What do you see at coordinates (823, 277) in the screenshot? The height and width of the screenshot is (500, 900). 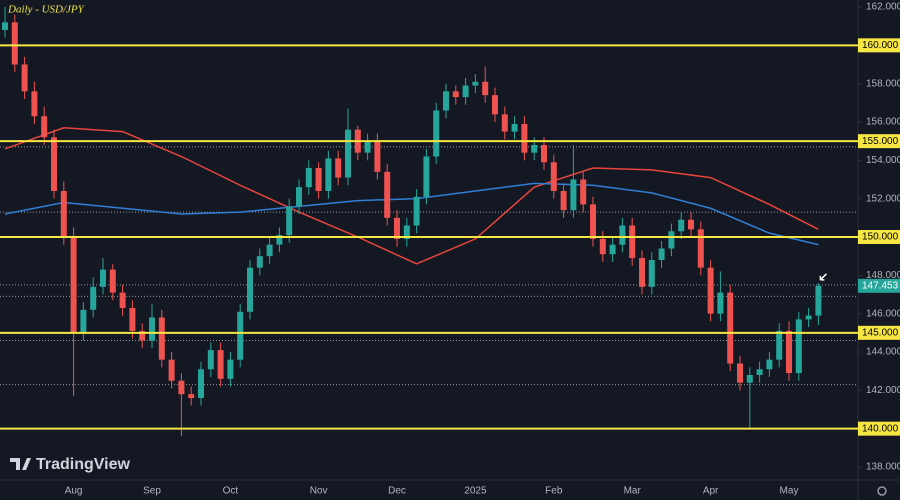 I see `pointer-arrow` at bounding box center [823, 277].